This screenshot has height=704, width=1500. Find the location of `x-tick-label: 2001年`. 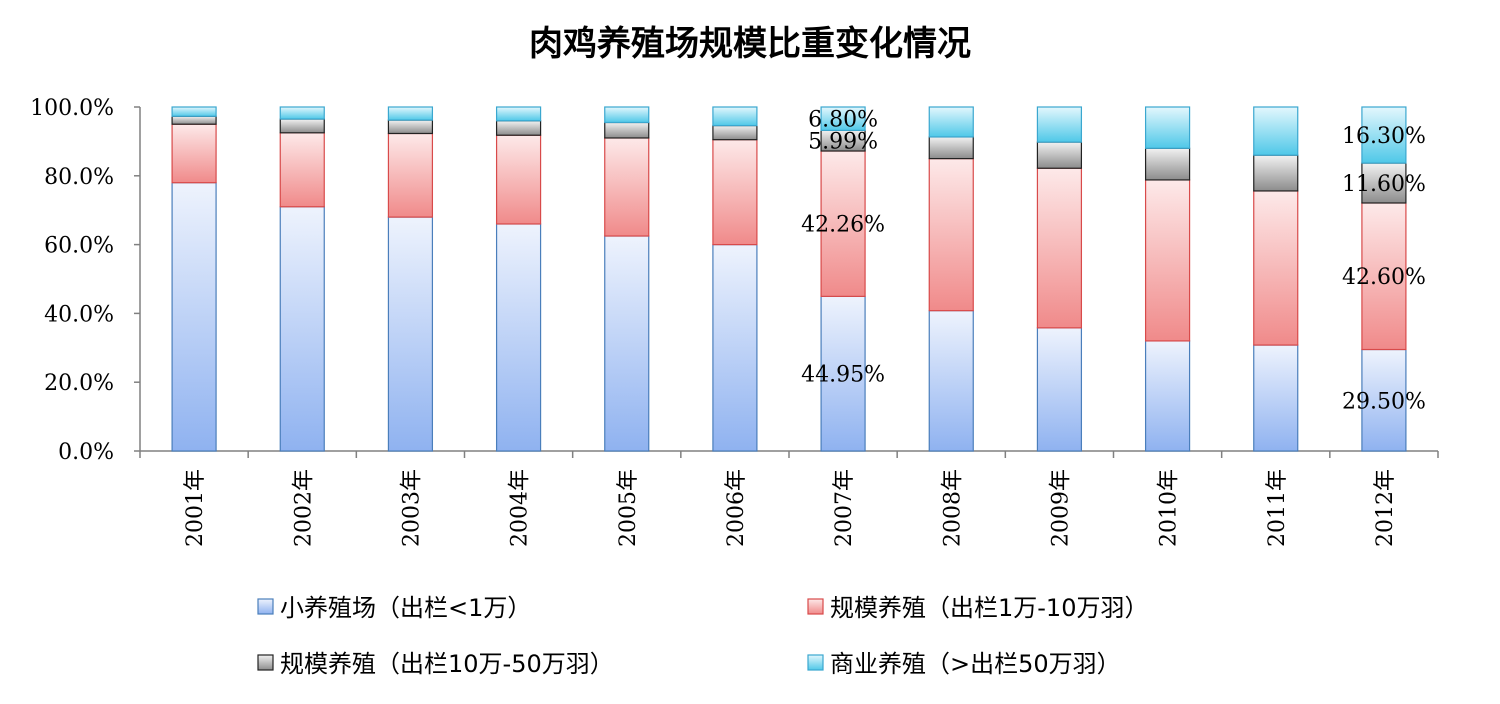

x-tick-label: 2001年 is located at coordinates (195, 508).